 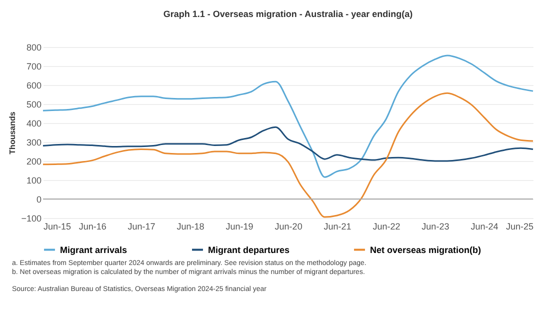 I want to click on x-tick-label: Jun-20, so click(x=288, y=227).